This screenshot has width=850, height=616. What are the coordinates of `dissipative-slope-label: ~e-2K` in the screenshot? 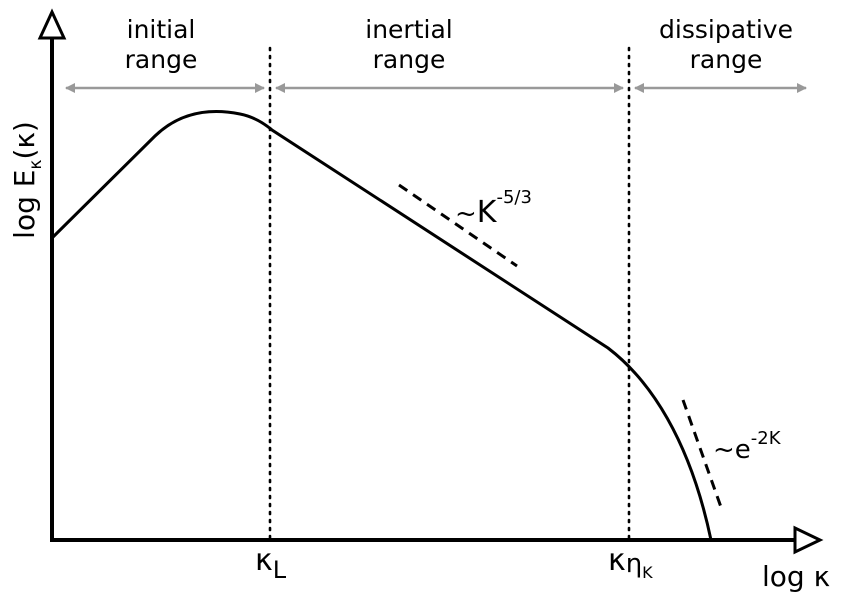 It's located at (747, 446).